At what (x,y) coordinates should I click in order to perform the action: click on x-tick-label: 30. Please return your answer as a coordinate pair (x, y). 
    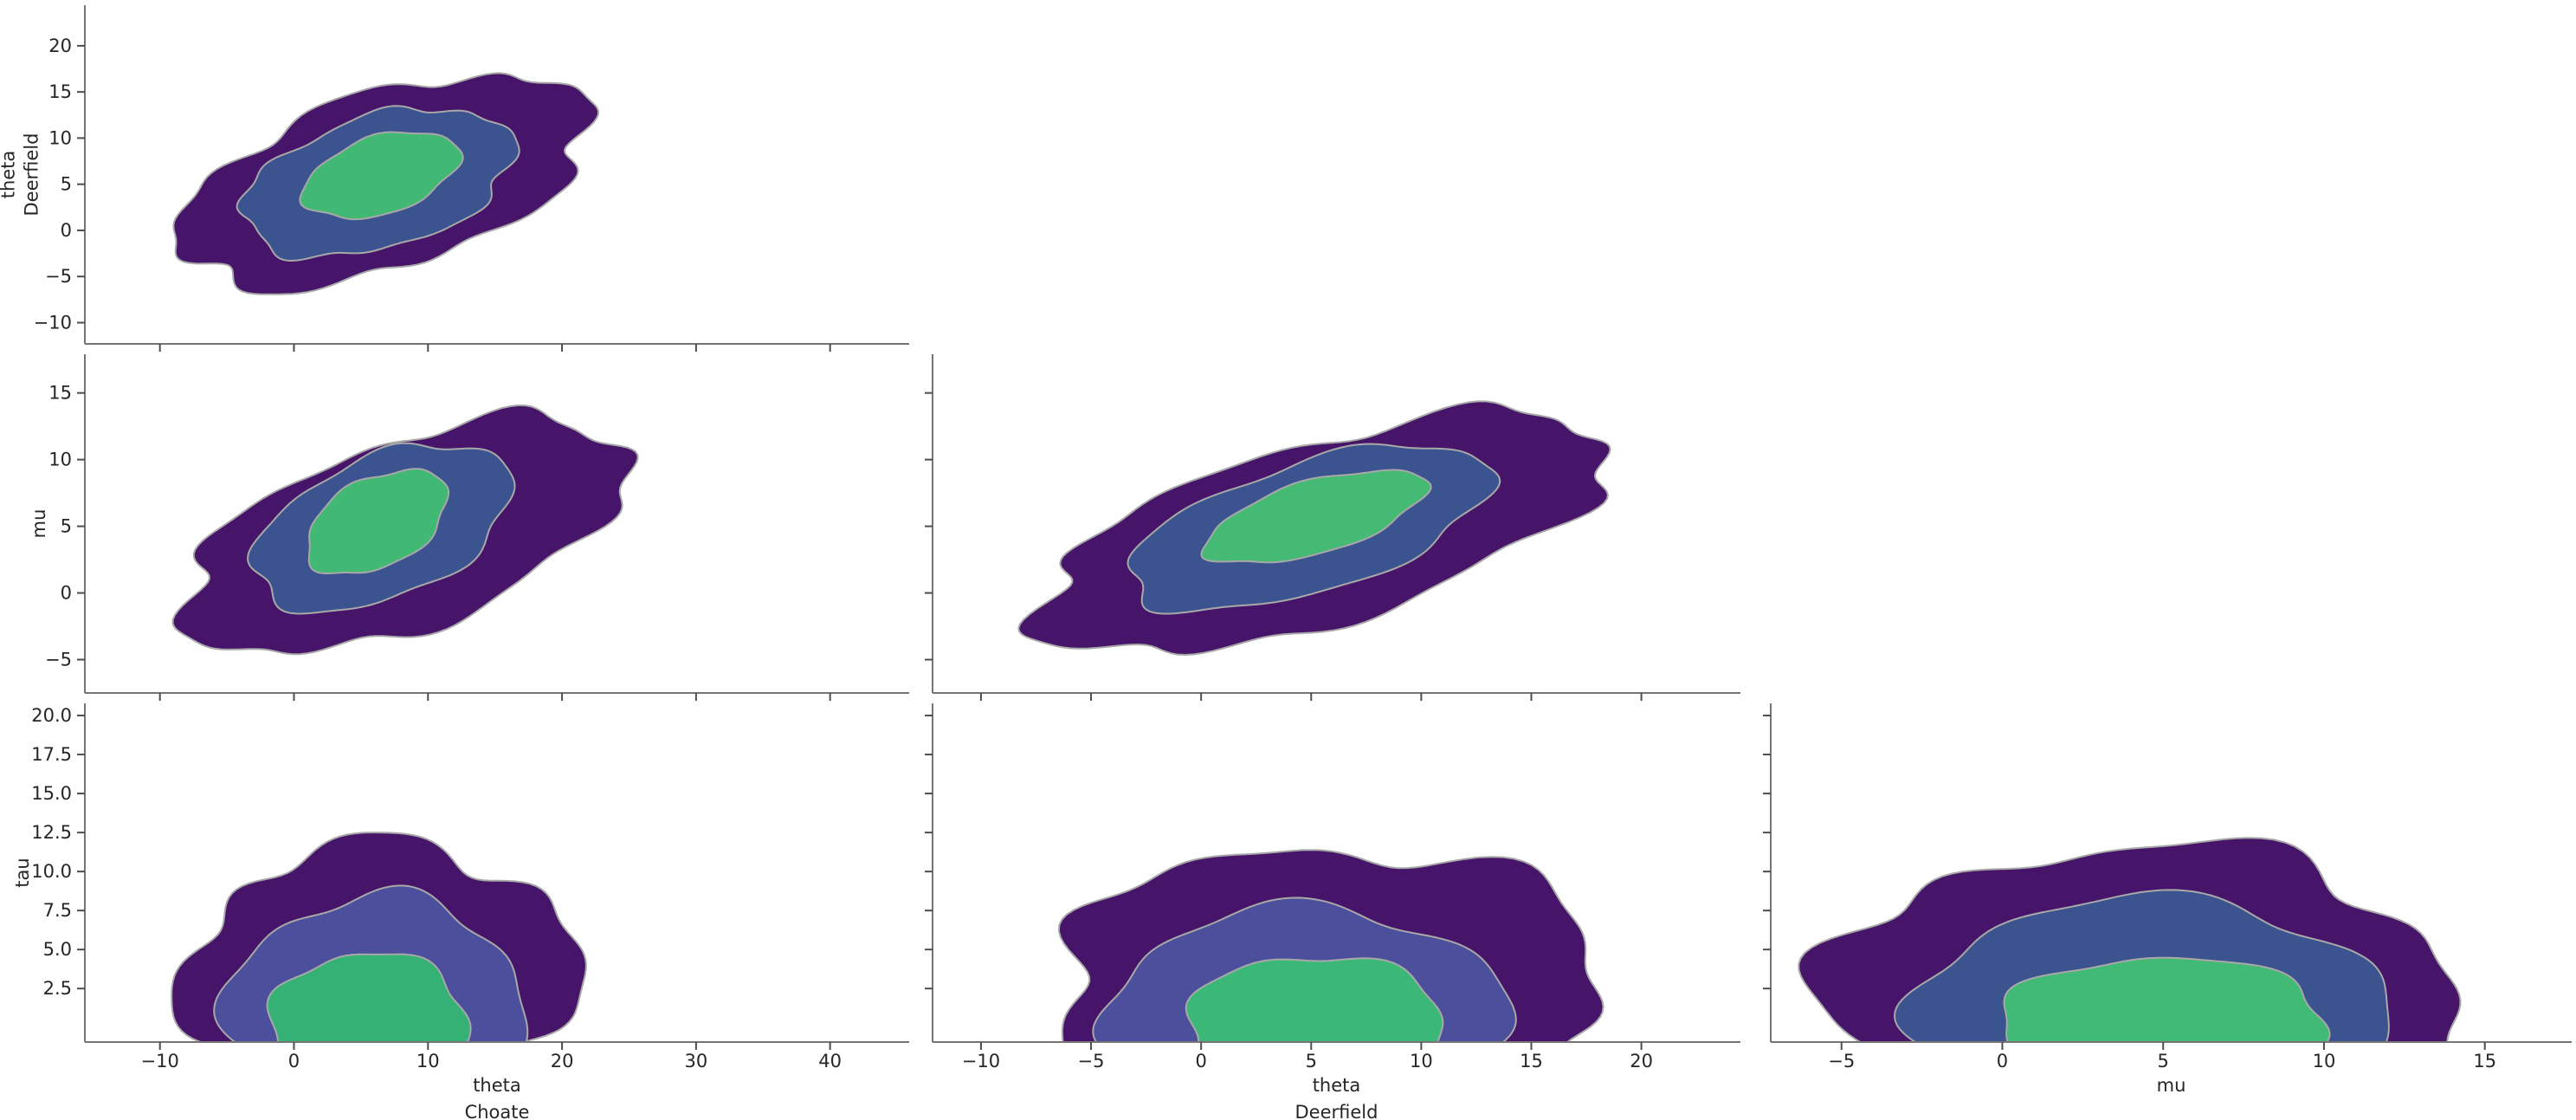
    Looking at the image, I should click on (696, 1061).